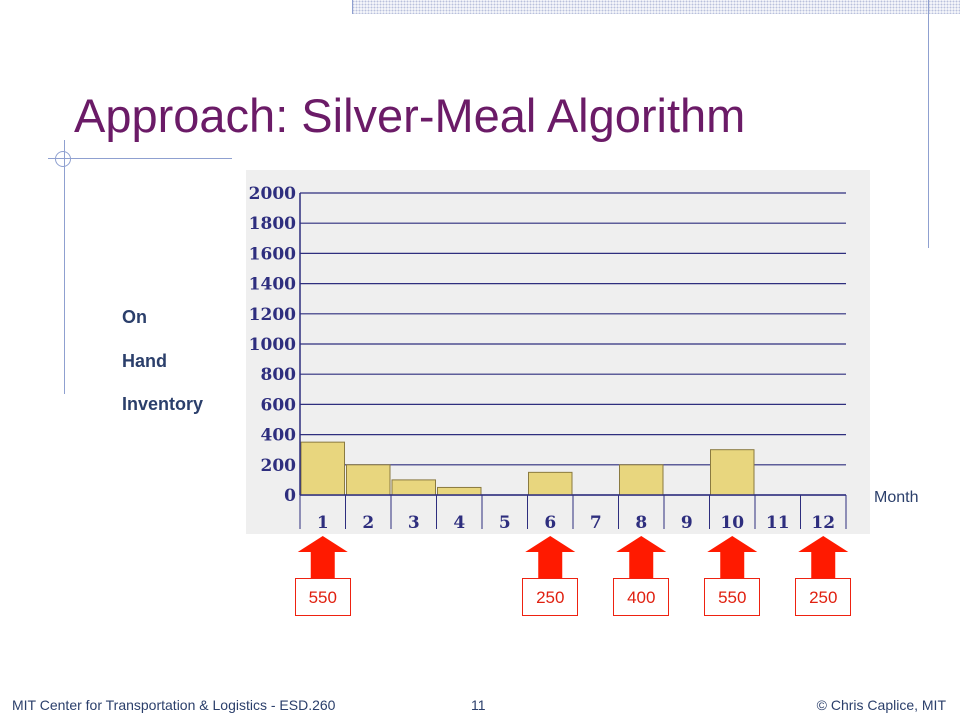  I want to click on x-tick-label: 7, so click(596, 523).